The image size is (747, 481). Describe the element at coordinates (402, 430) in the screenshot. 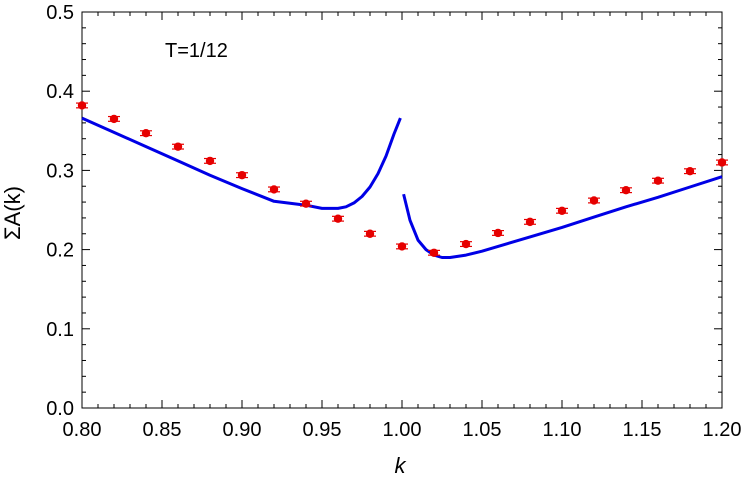

I see `x-tick-label: 1.00` at that location.